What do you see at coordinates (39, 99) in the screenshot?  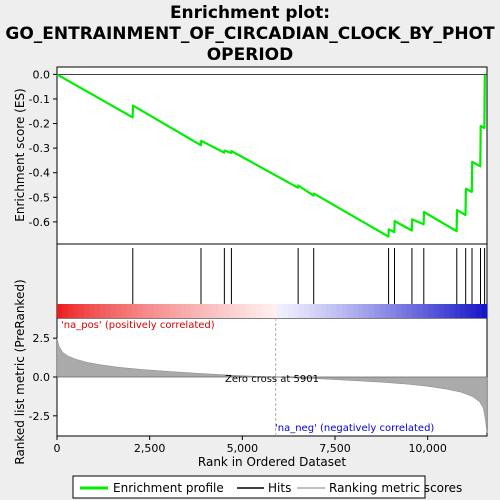 I see `es-y-tick-label: -0.1` at bounding box center [39, 99].